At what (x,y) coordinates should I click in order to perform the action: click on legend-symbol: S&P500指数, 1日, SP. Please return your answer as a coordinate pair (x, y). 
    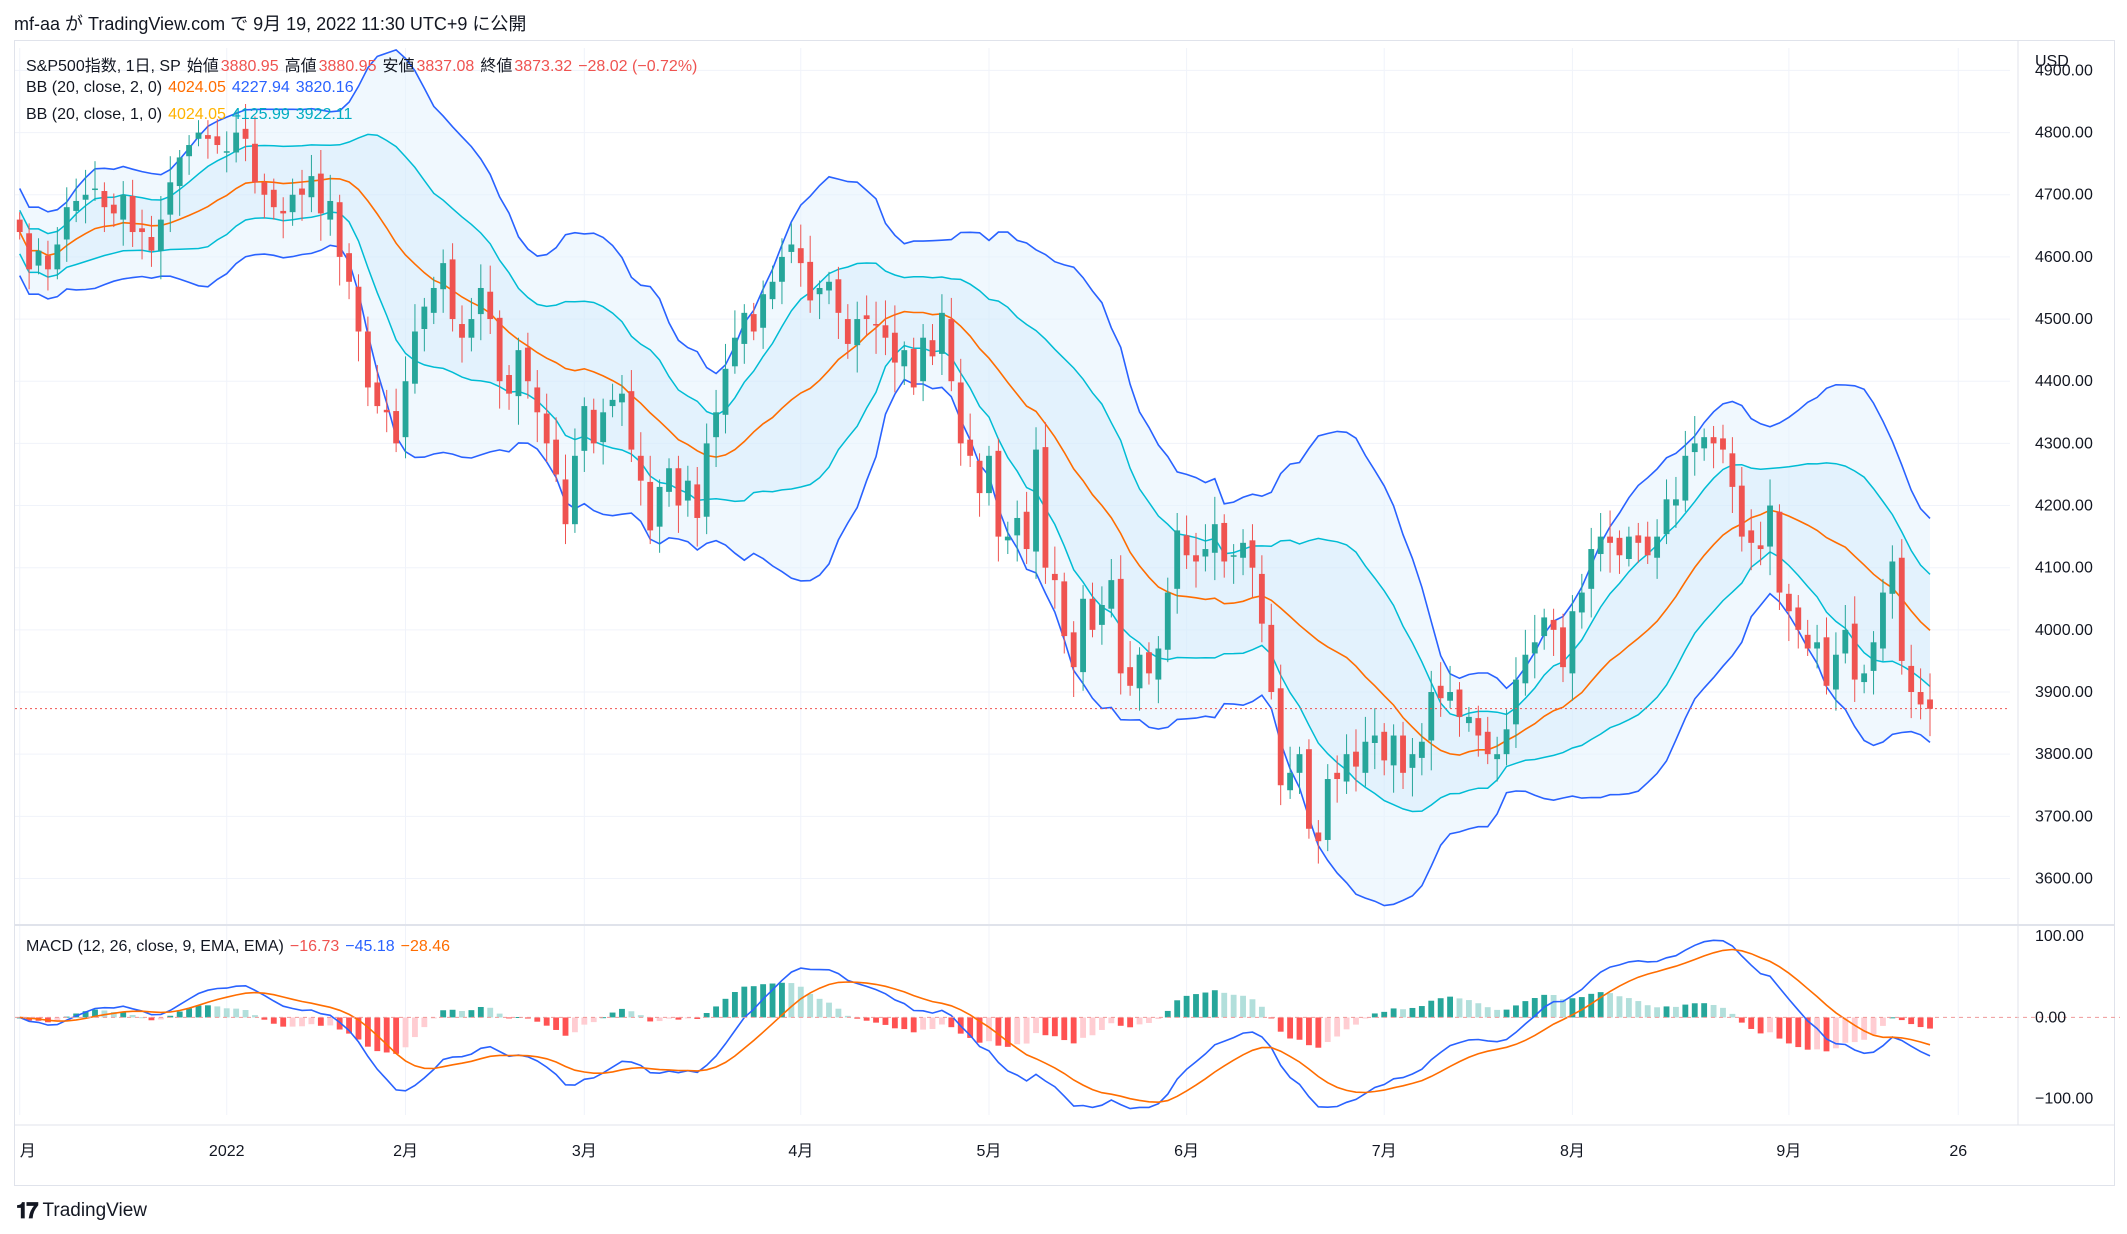
    Looking at the image, I should click on (103, 66).